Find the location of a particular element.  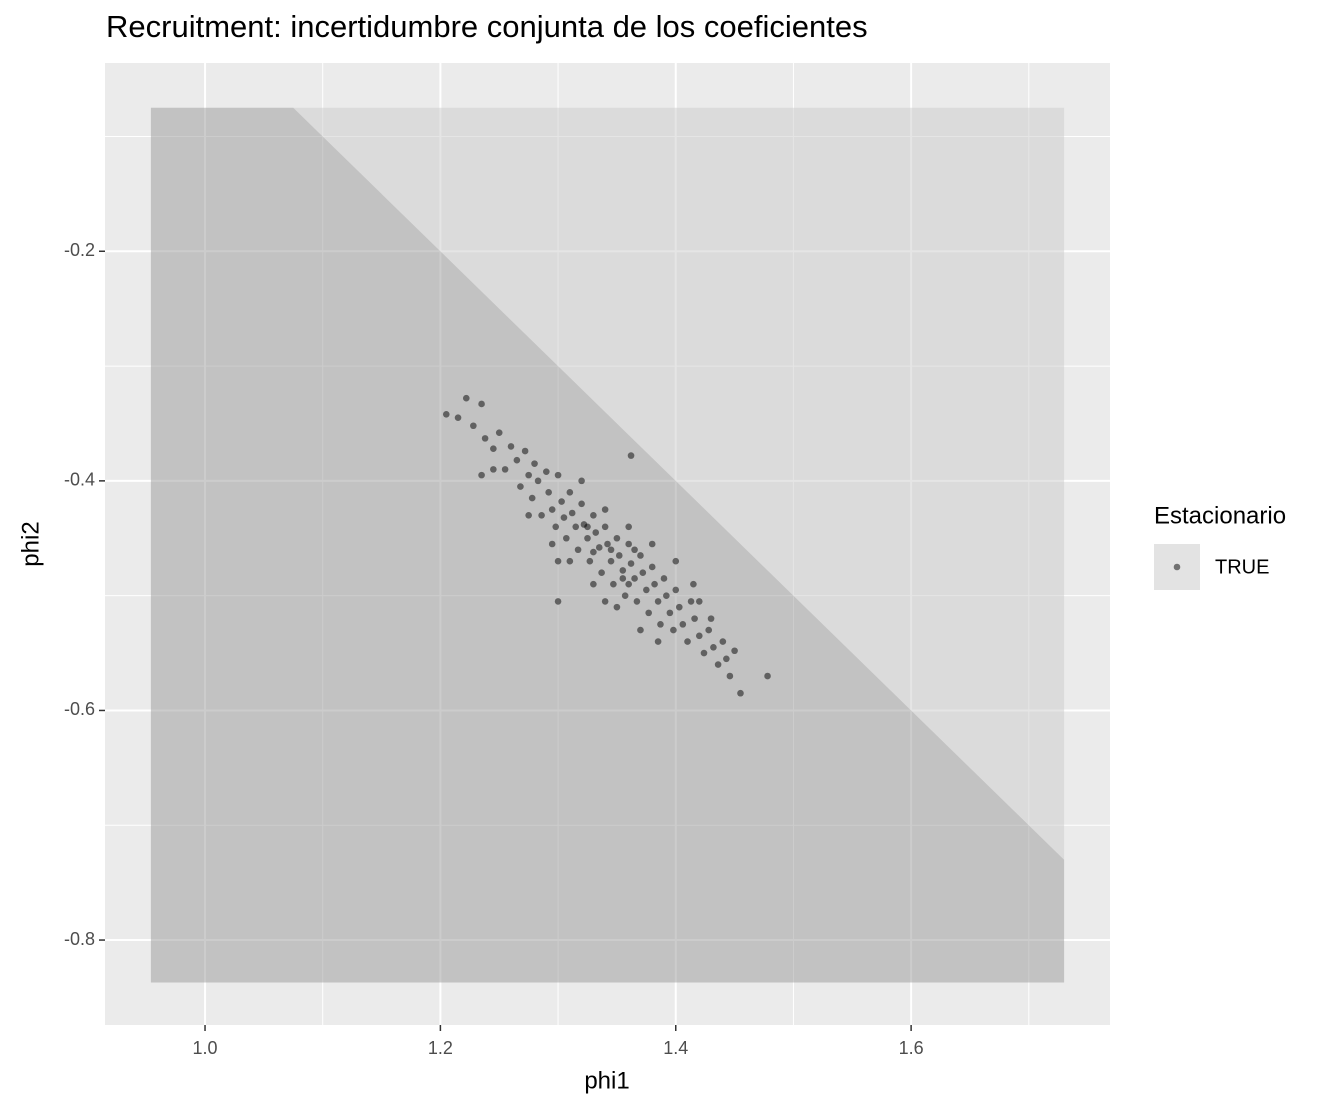

y-tick-label: -0.6 is located at coordinates (79, 709).